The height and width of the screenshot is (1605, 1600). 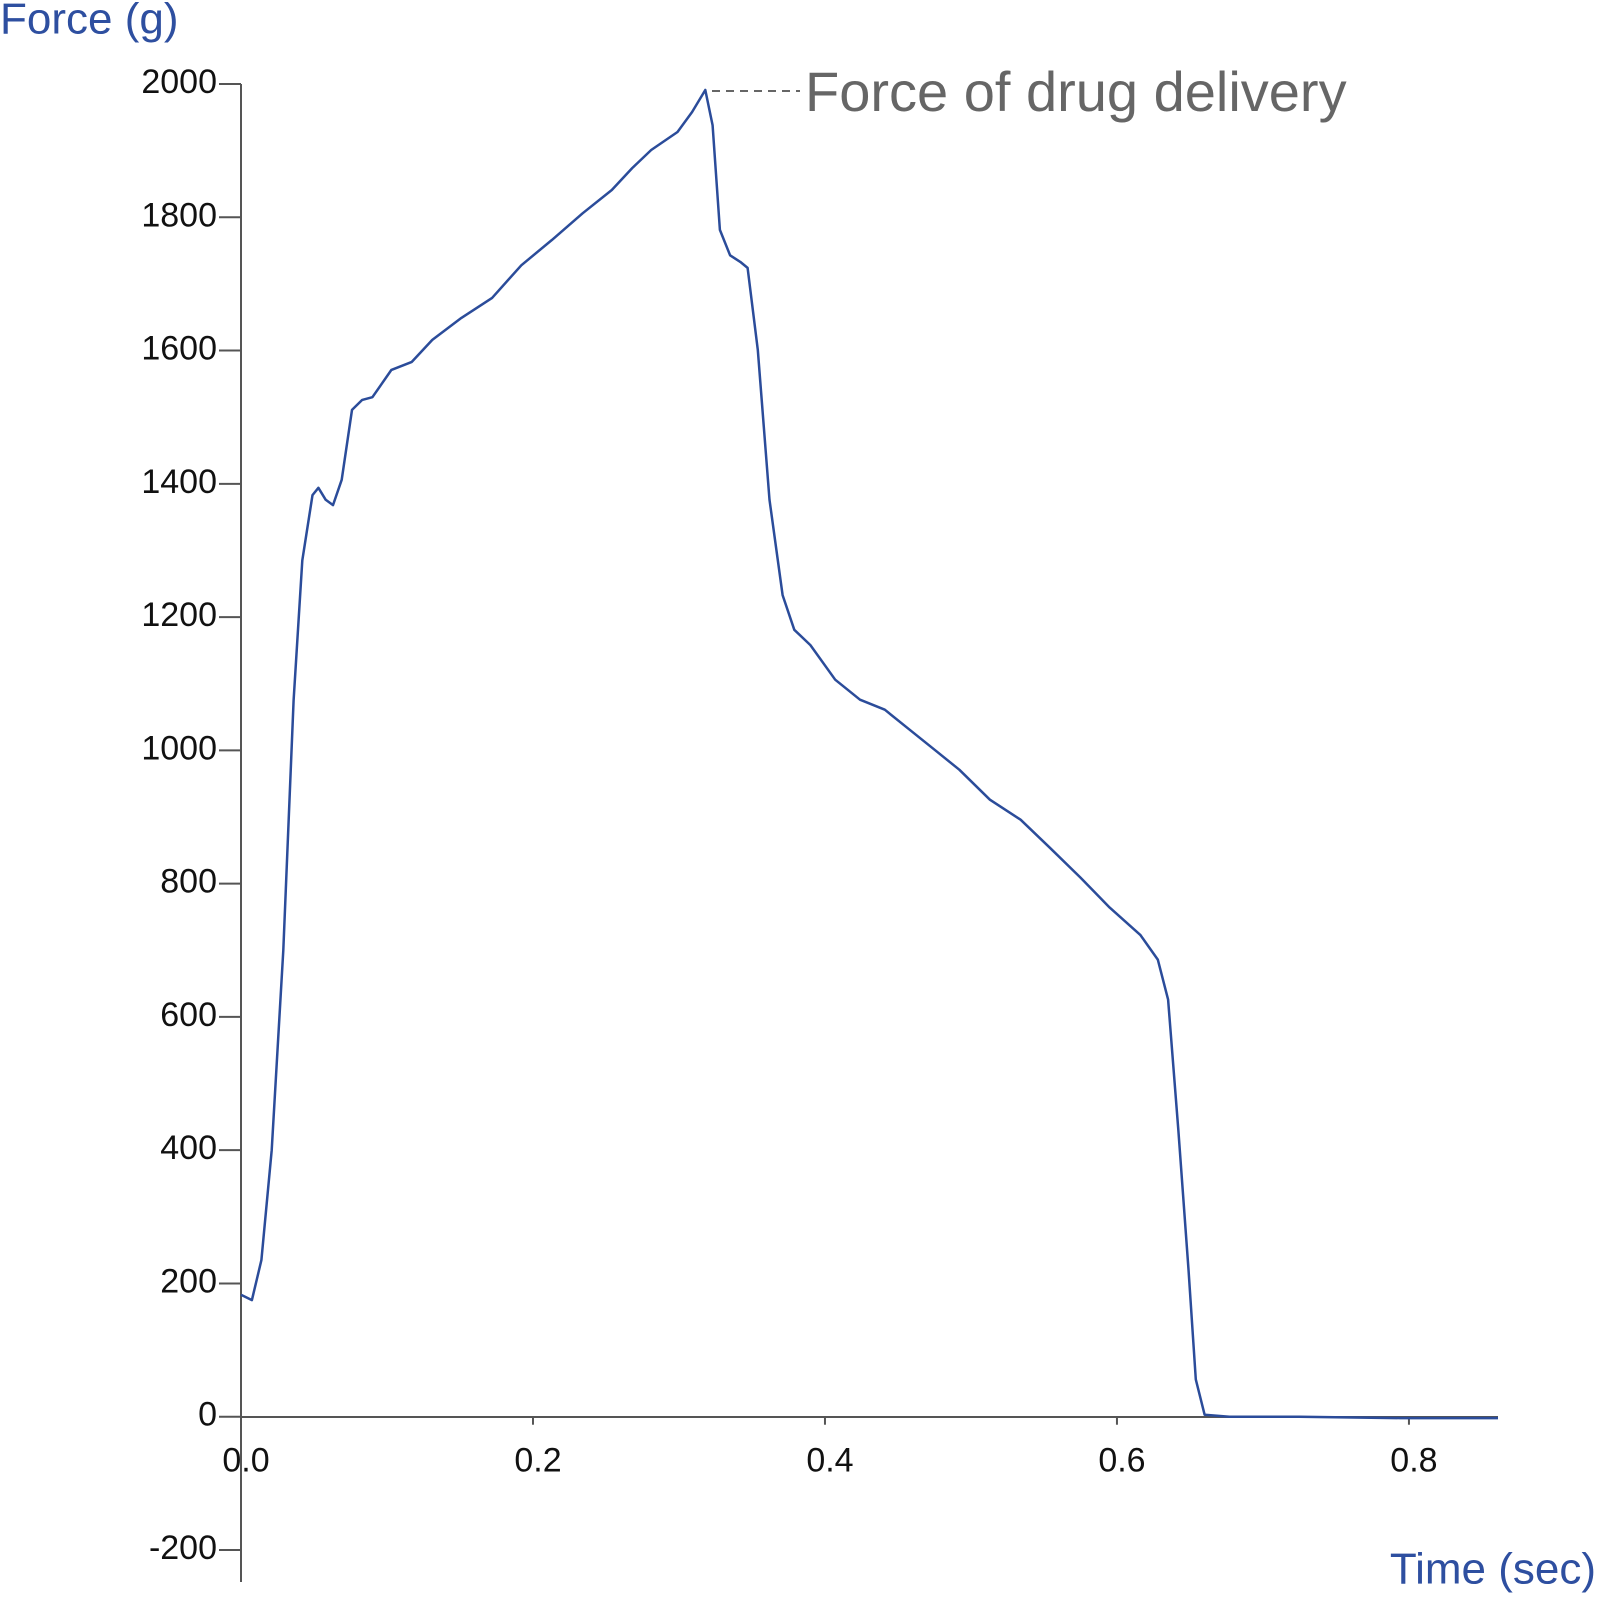 I want to click on y-tick-label: 800, so click(x=188, y=882).